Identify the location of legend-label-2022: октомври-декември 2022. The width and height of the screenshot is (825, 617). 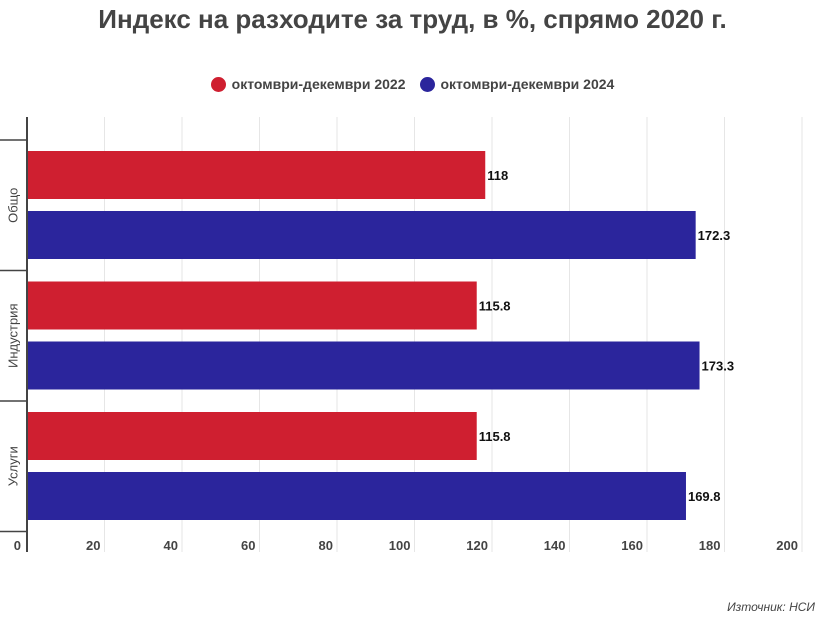
(318, 84).